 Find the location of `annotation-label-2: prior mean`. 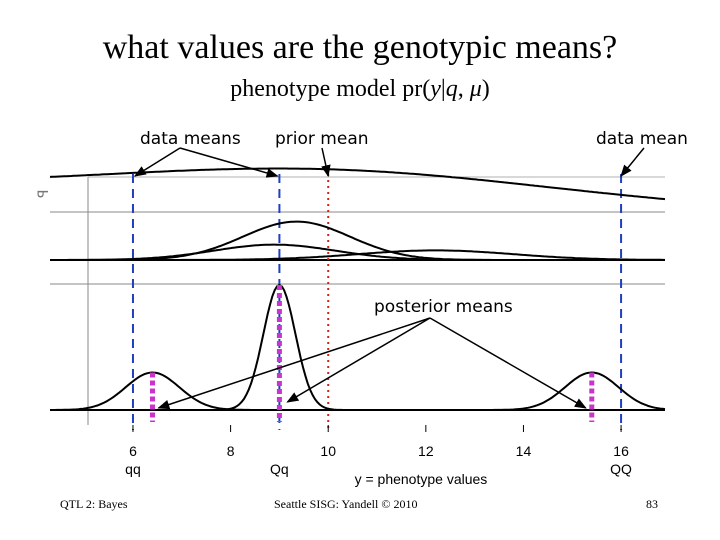

annotation-label-2: prior mean is located at coordinates (322, 139).